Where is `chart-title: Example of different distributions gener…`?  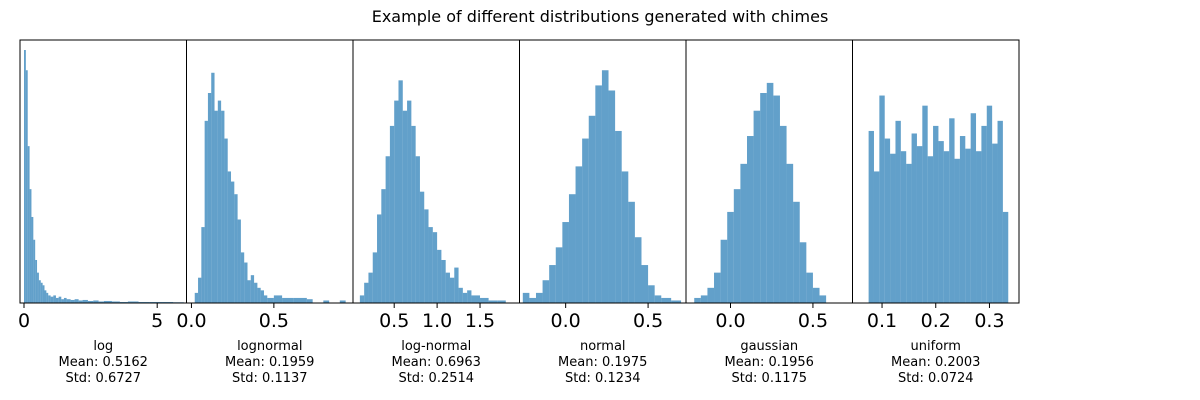 chart-title: Example of different distributions gener… is located at coordinates (600, 16).